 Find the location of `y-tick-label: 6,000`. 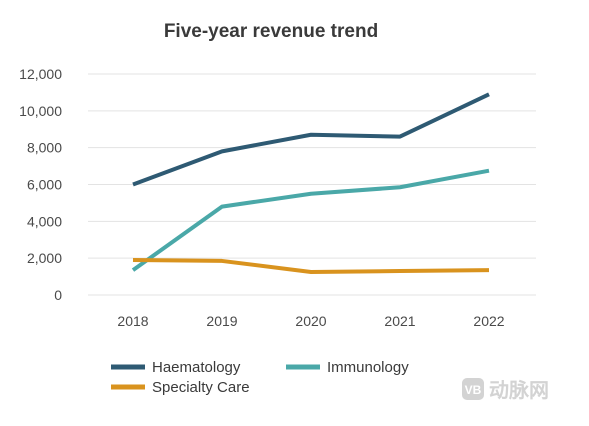

y-tick-label: 6,000 is located at coordinates (44, 185).